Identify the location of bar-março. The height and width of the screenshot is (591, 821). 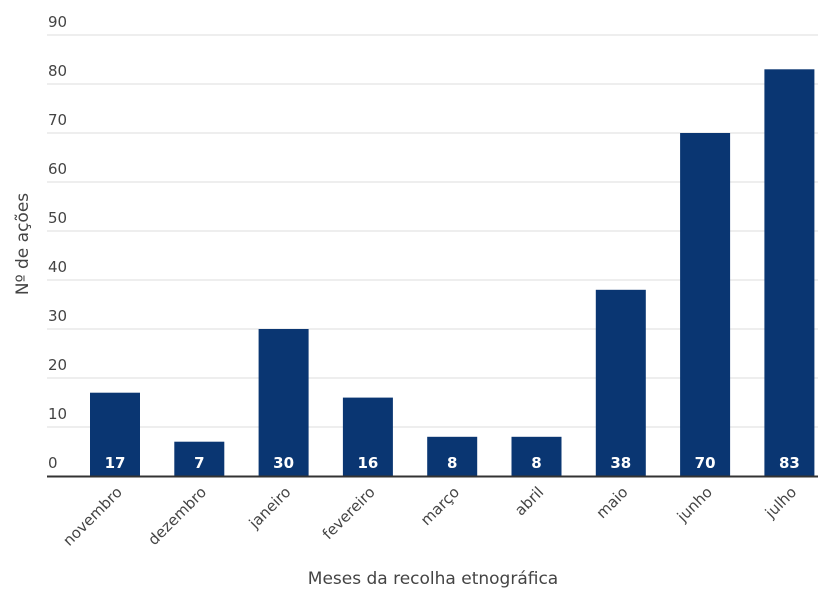
(452, 456).